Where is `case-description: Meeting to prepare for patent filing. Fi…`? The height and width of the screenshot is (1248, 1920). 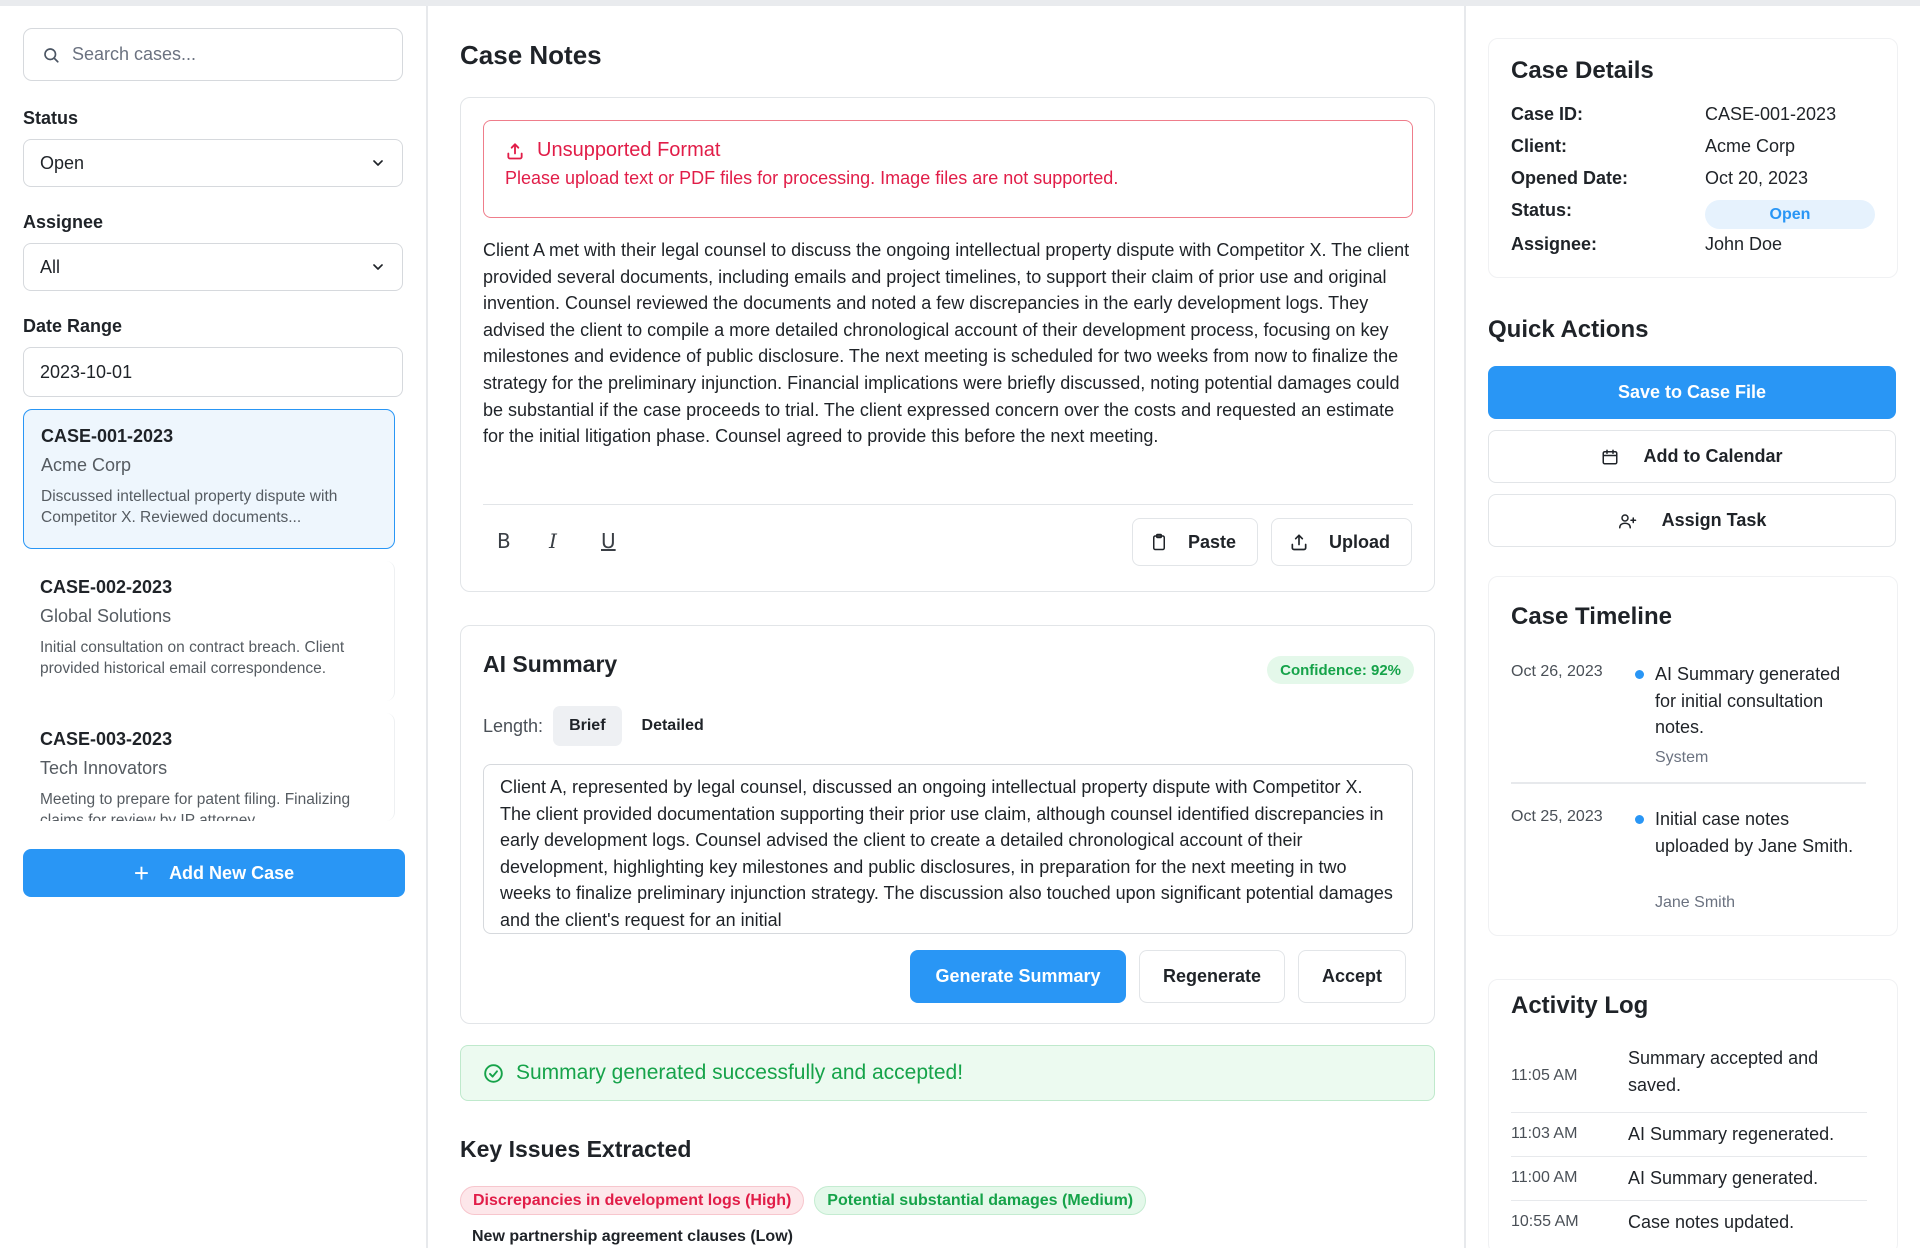
case-description: Meeting to prepare for patent filing. Fi… is located at coordinates (195, 806).